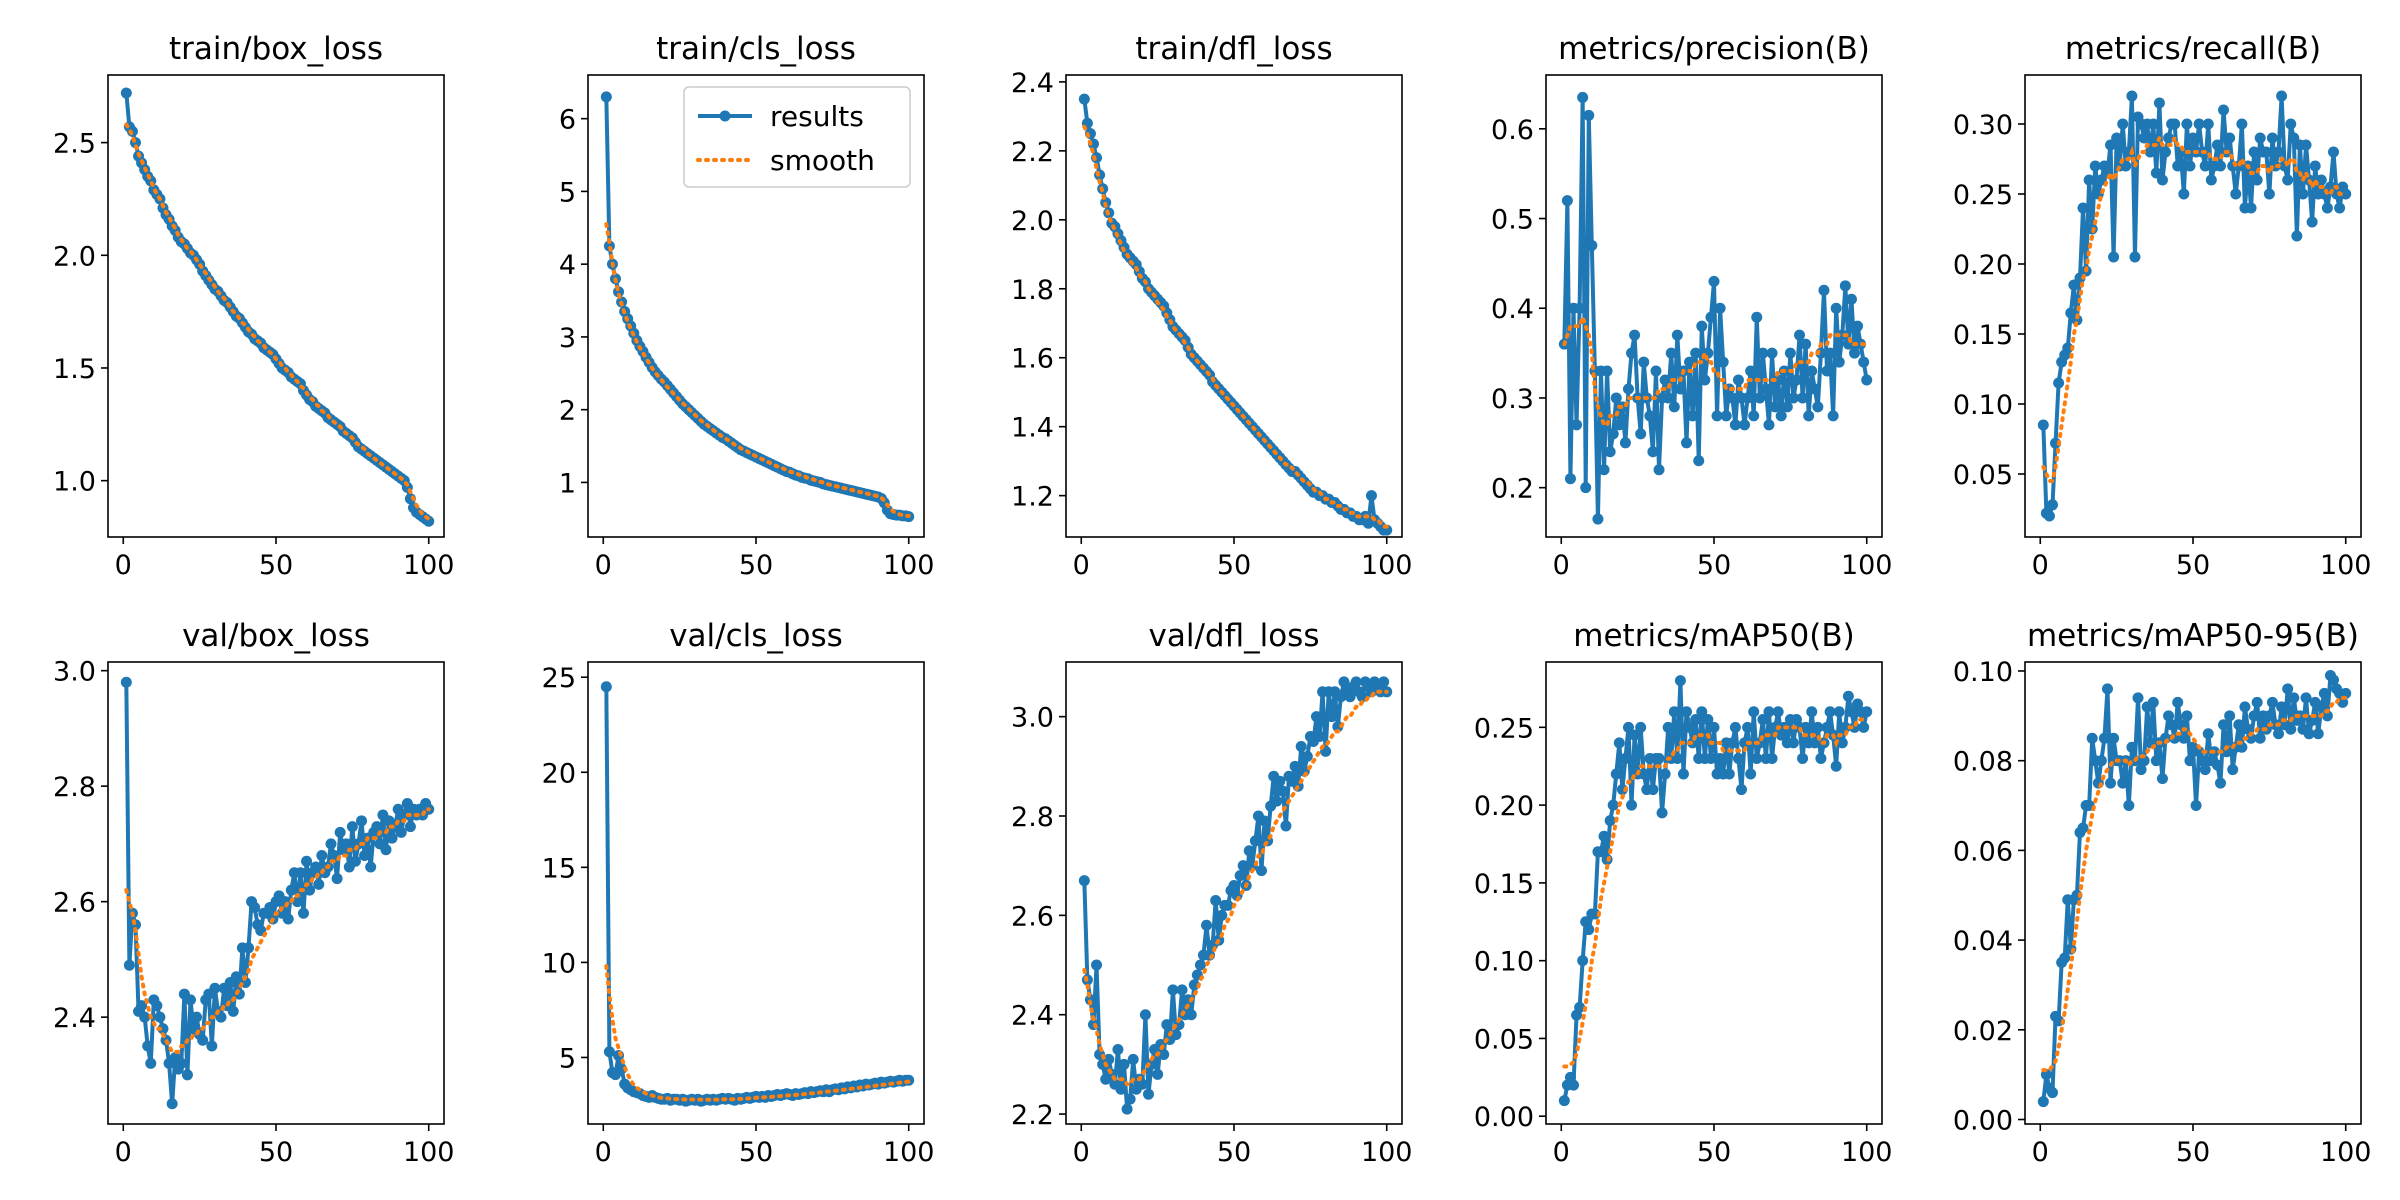  What do you see at coordinates (74, 144) in the screenshot?
I see `y-tick-label: 2.5` at bounding box center [74, 144].